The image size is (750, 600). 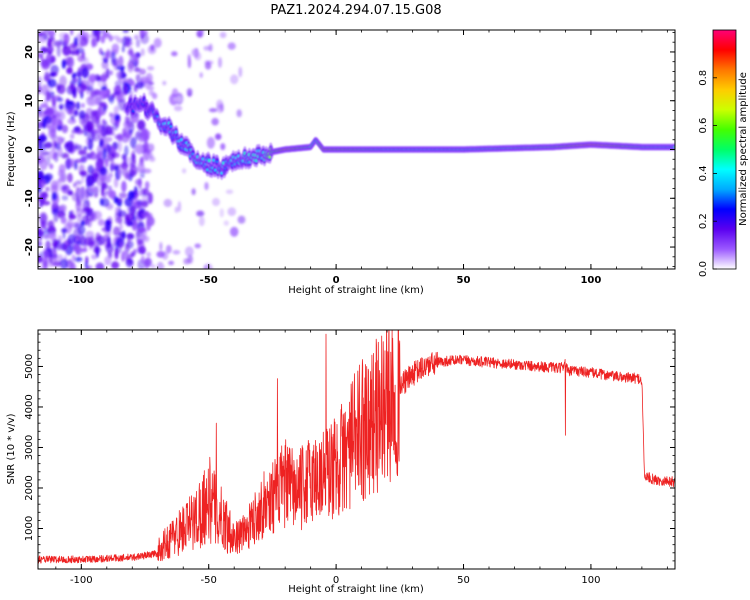 I want to click on colorbar-tick-label: 0.2, so click(x=703, y=221).